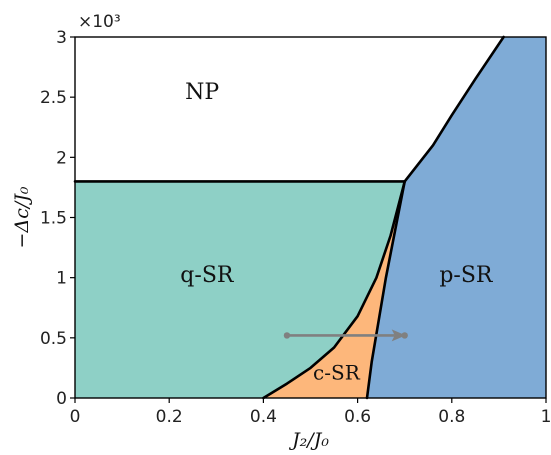 This screenshot has height=455, width=551. What do you see at coordinates (263, 417) in the screenshot?
I see `x-tick-label: 0.4` at bounding box center [263, 417].